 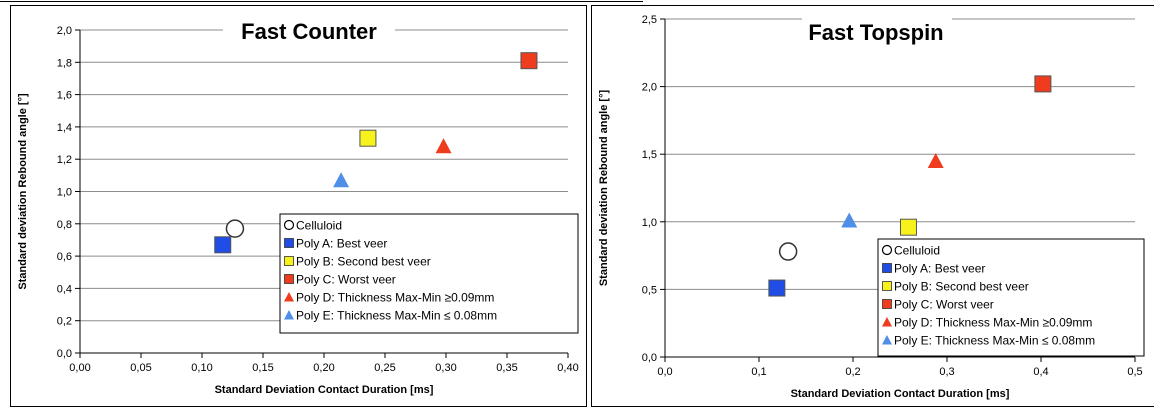 What do you see at coordinates (758, 372) in the screenshot?
I see `x-tick-label: 0,1` at bounding box center [758, 372].